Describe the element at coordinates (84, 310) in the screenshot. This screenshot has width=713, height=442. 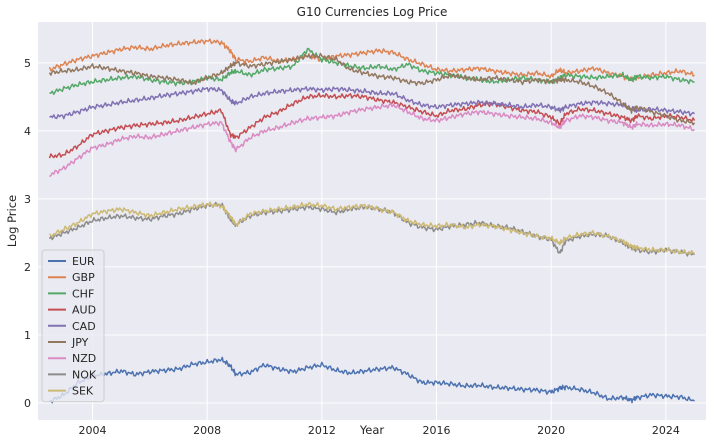
I see `legend-label-aud: AUD` at that location.